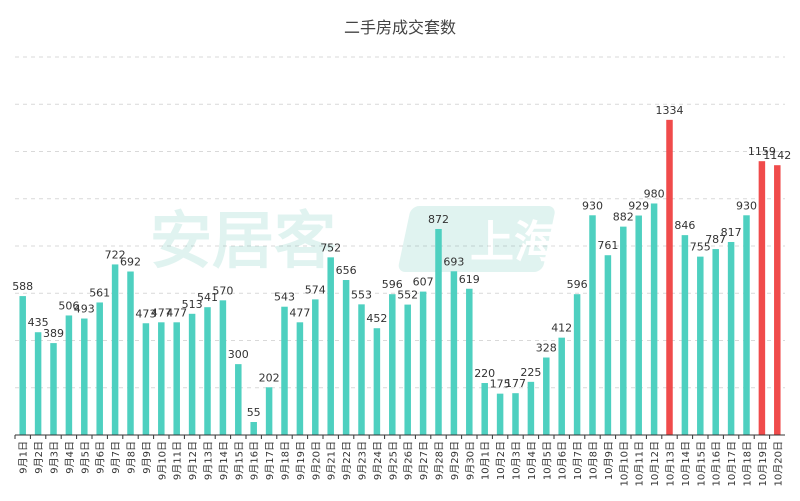 The height and width of the screenshot is (501, 800). I want to click on x-tick-label: 9月28日, so click(440, 460).